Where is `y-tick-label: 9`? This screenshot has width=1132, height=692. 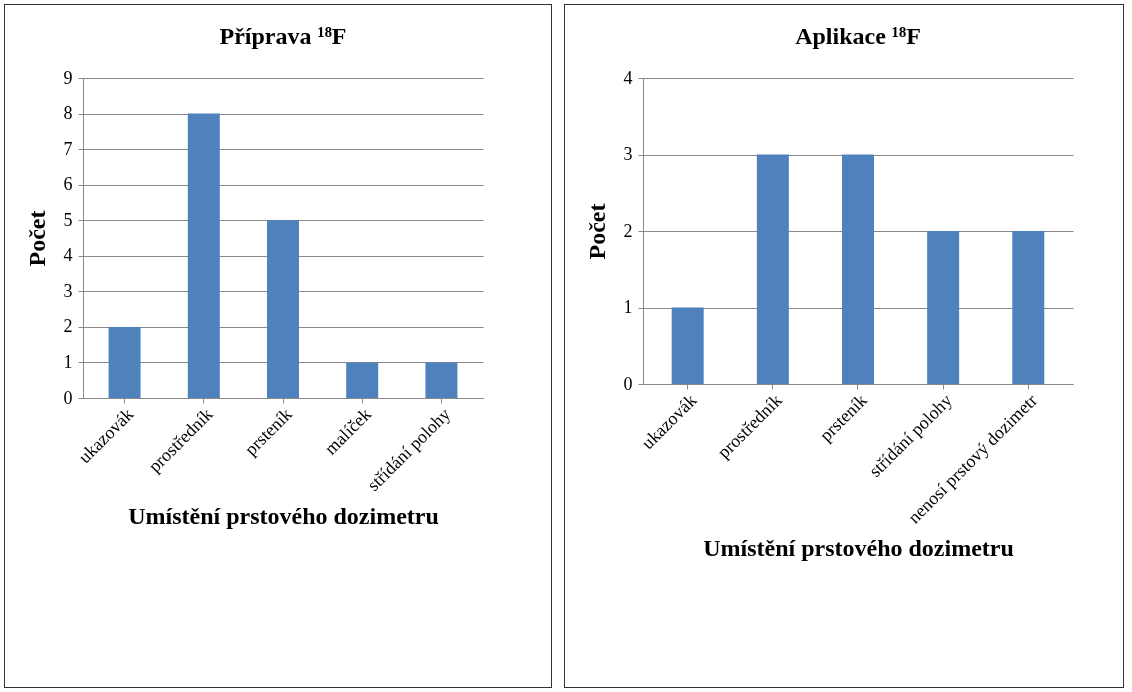
y-tick-label: 9 is located at coordinates (68, 77).